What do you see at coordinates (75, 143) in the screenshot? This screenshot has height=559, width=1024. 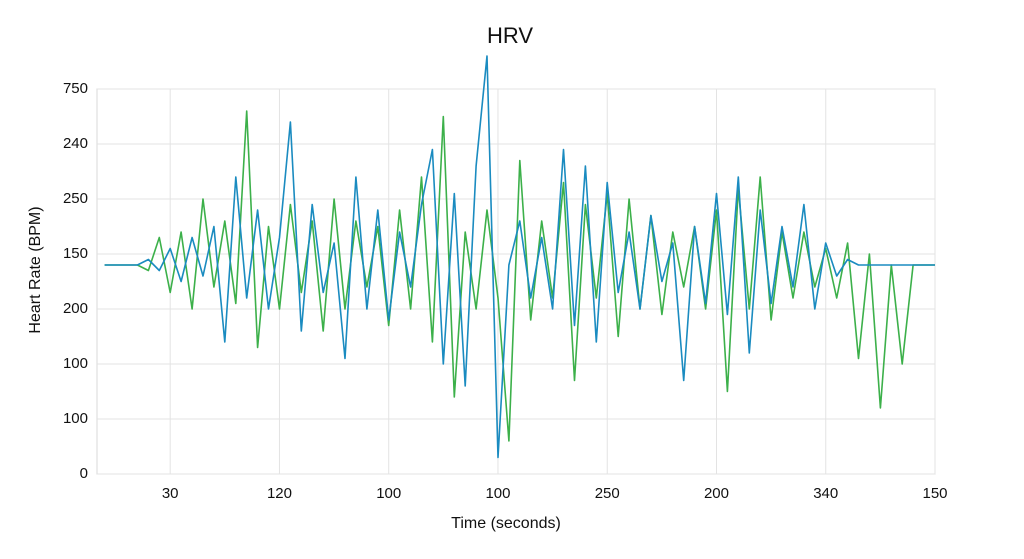 I see `y-tick-label: 240` at bounding box center [75, 143].